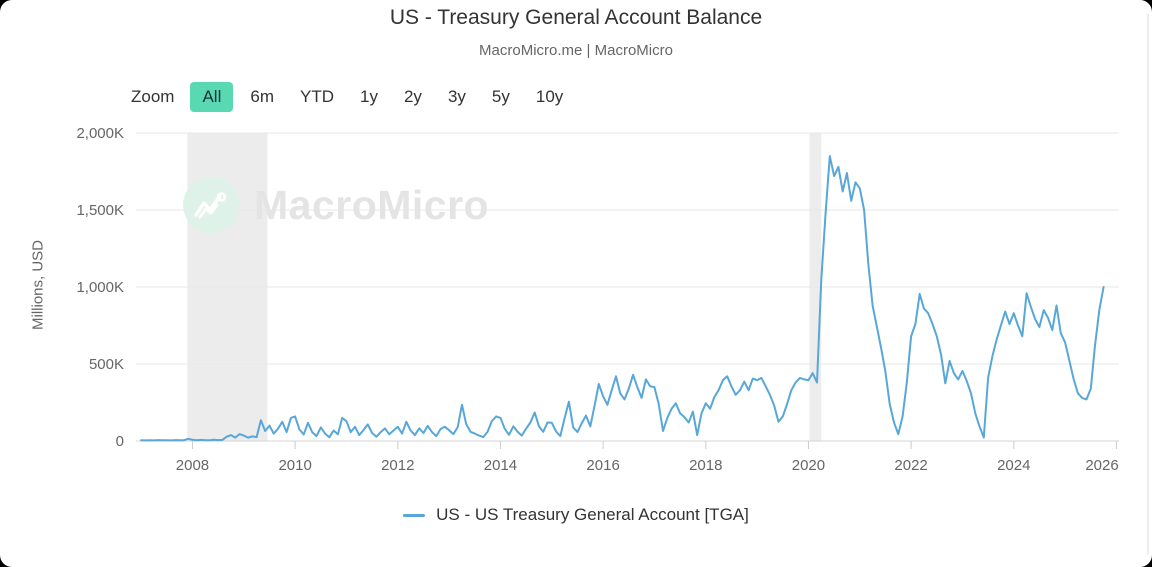 This screenshot has height=567, width=1152. Describe the element at coordinates (910, 465) in the screenshot. I see `x-tick-label: 2022` at that location.